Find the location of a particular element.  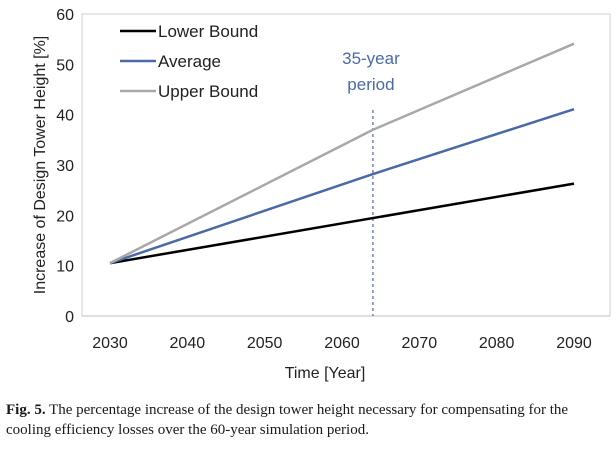

y-tick-label: 60 is located at coordinates (65, 15).